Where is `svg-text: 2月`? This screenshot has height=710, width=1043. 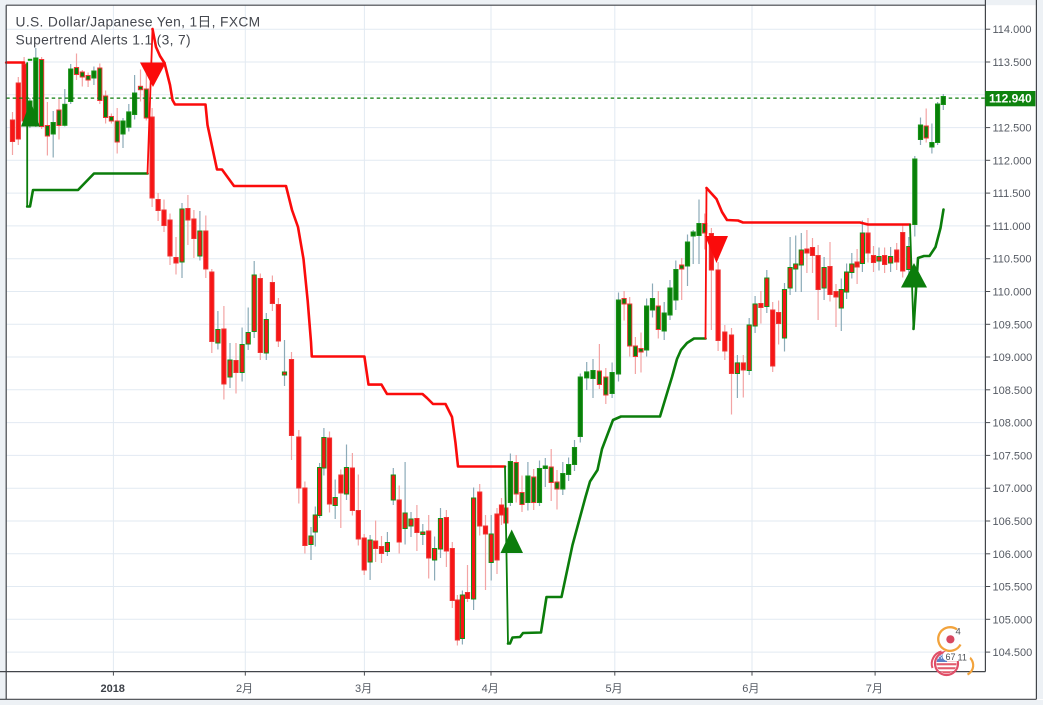 svg-text: 2月 is located at coordinates (244, 689).